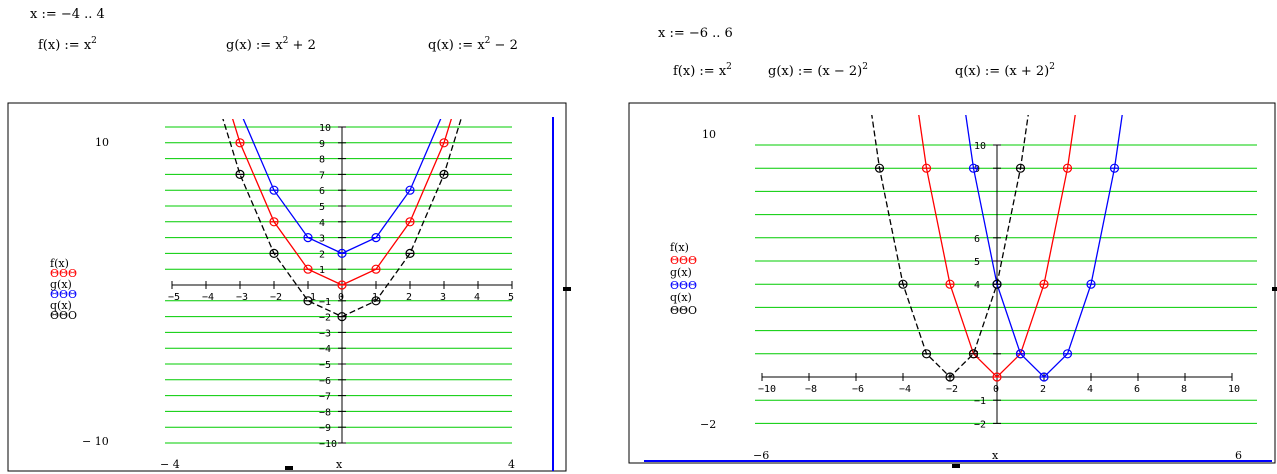  What do you see at coordinates (325, 365) in the screenshot?
I see `left-y-tick-label: −5` at bounding box center [325, 365].